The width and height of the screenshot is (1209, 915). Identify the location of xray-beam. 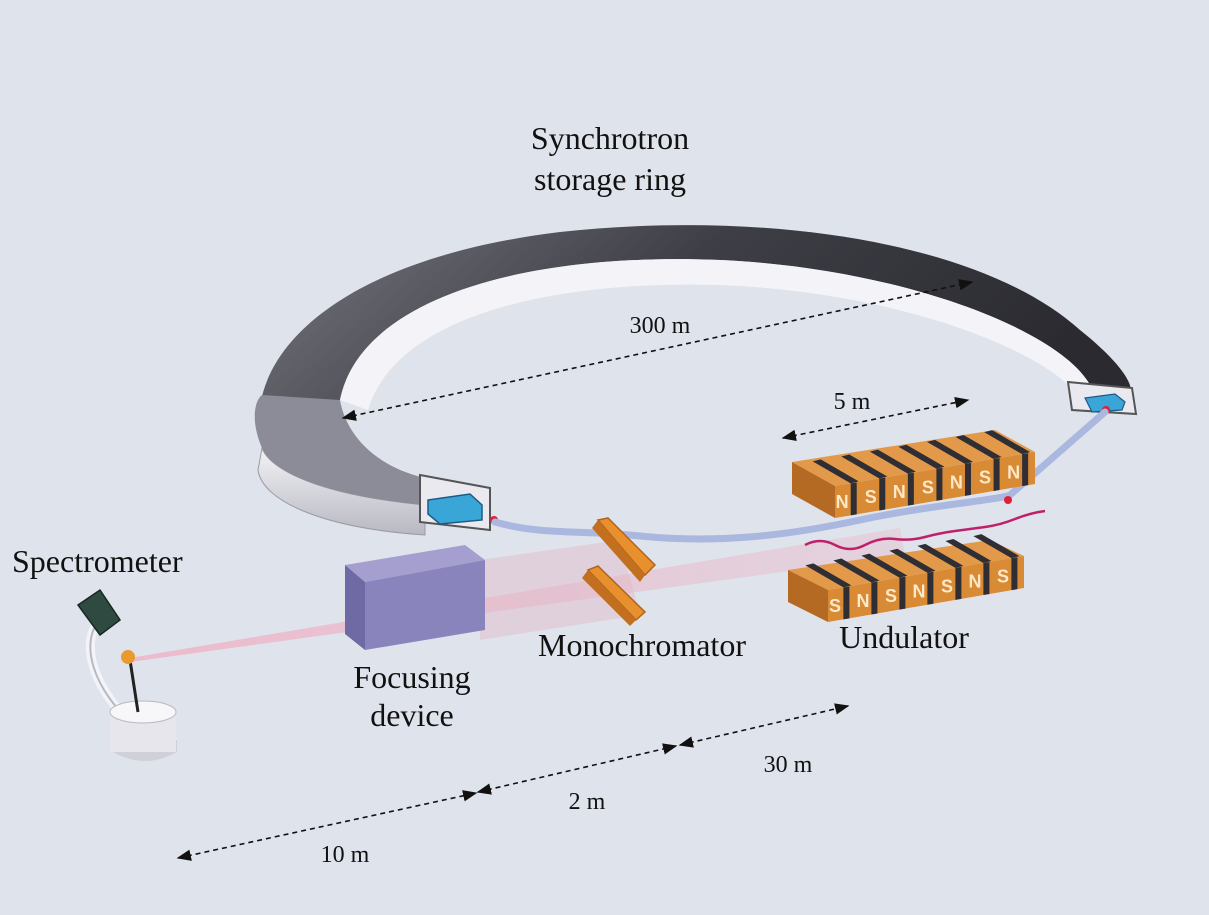
(517, 595).